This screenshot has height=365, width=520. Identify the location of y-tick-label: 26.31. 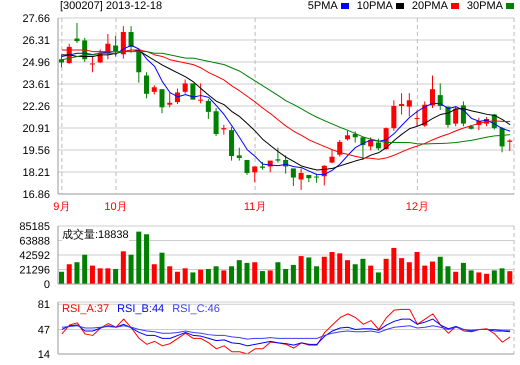
(36, 40).